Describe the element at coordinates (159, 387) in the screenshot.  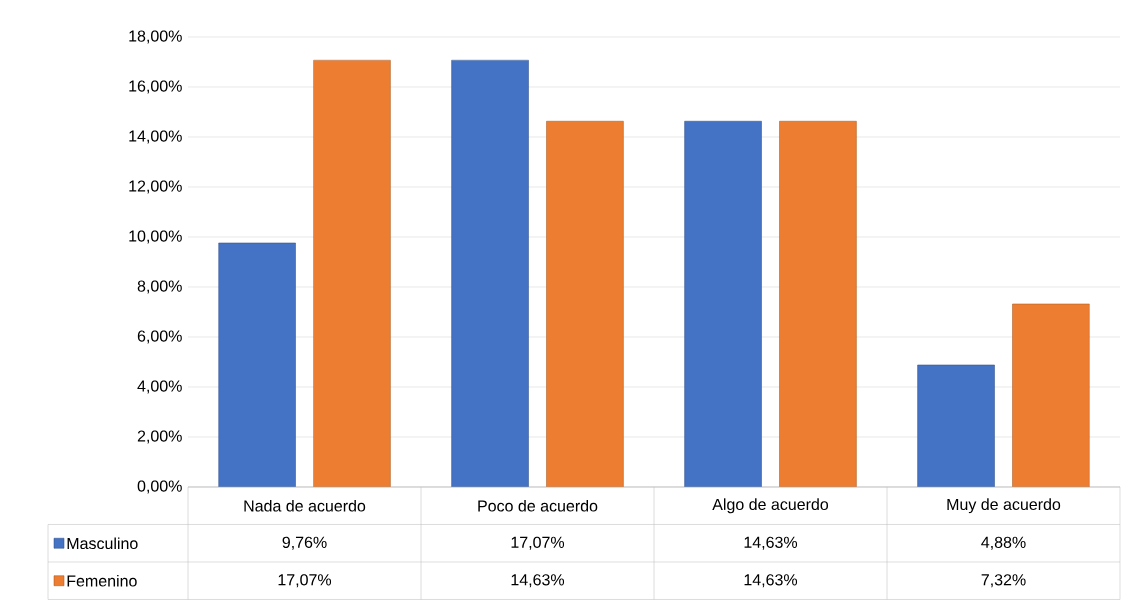
I see `y-tick-label: 4,00%` at that location.